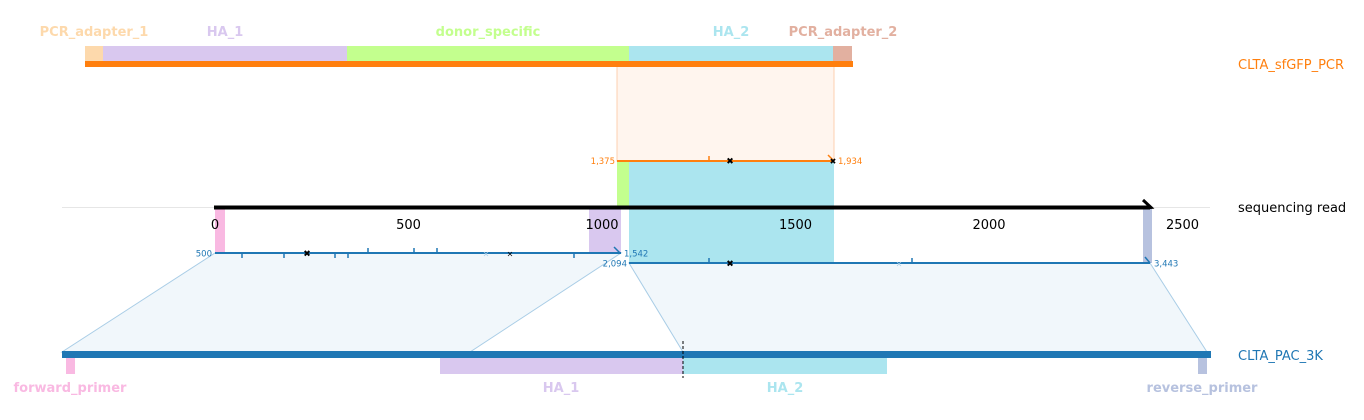 The width and height of the screenshot is (1364, 420). Describe the element at coordinates (988, 225) in the screenshot. I see `read-axis-tick-label: 2000` at that location.